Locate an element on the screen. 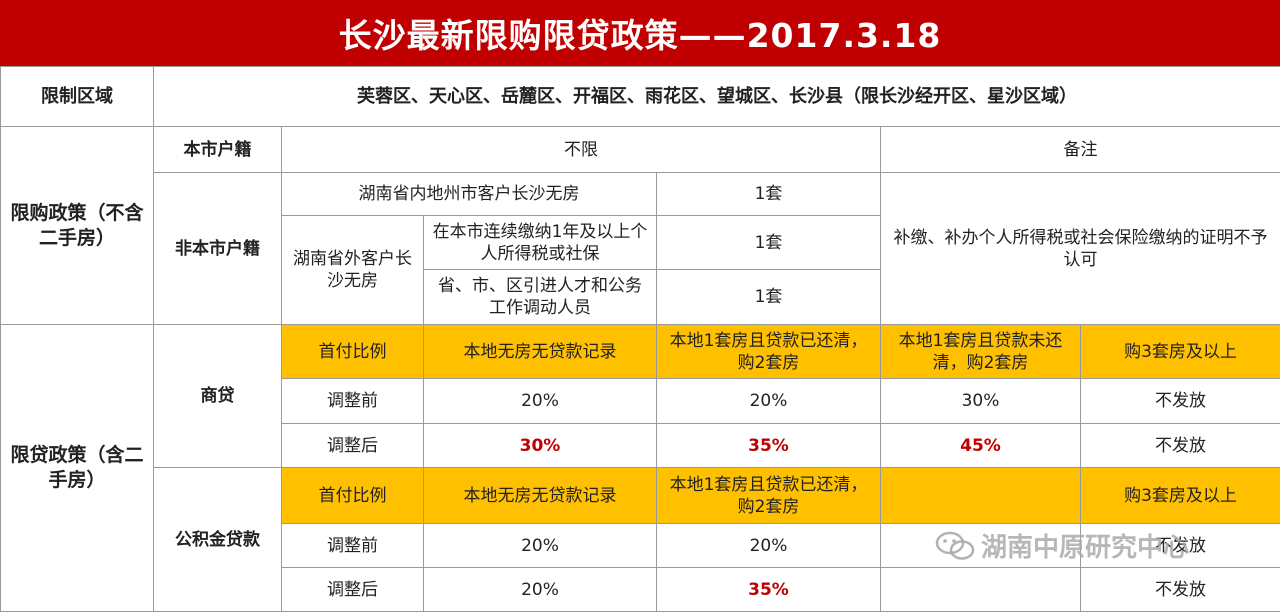 The image size is (1280, 612). commercial-before-row: 调整前 20% 20% 30% 不发放 is located at coordinates (640, 401).